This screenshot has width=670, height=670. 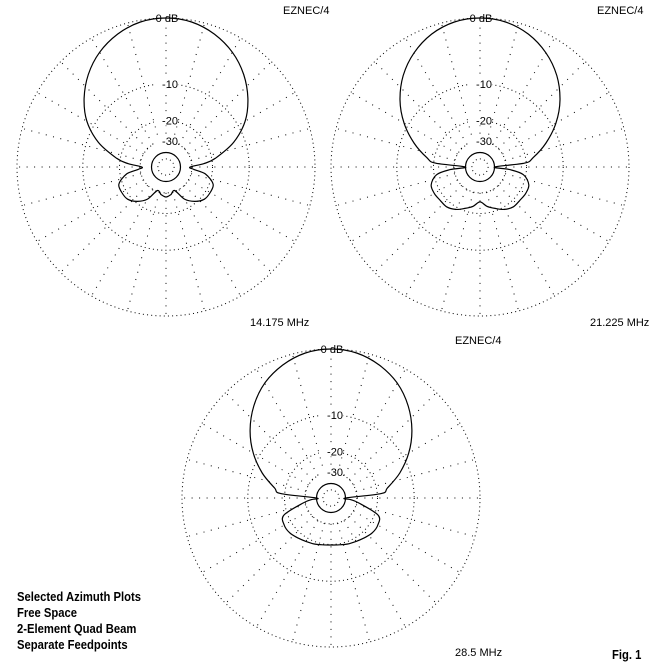 I want to click on frequency-label: 28.5 MHz, so click(x=478, y=653).